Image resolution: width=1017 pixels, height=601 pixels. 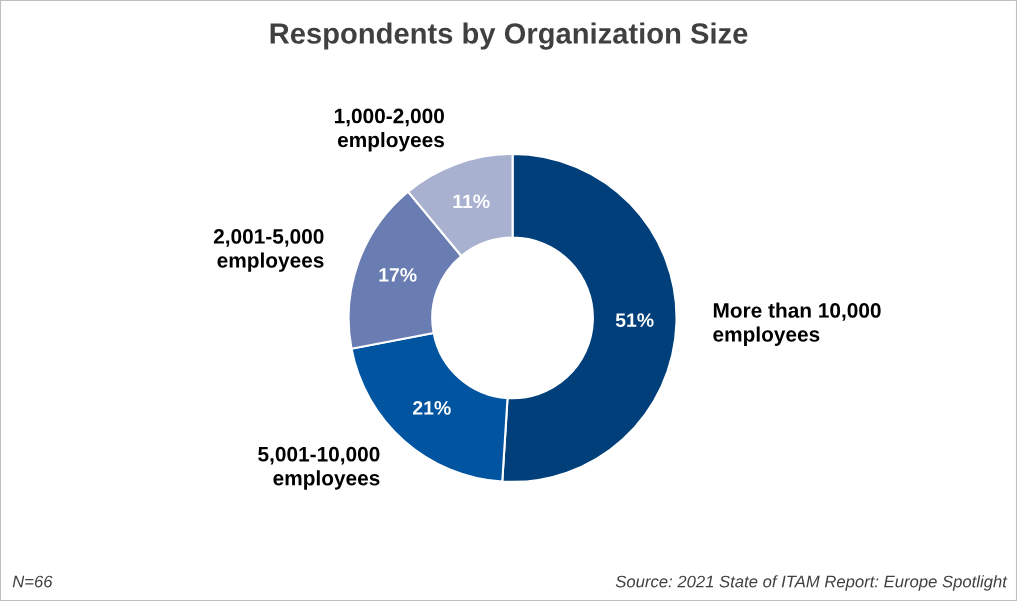 I want to click on slice-label: 2,001-5,000 employees, so click(x=268, y=250).